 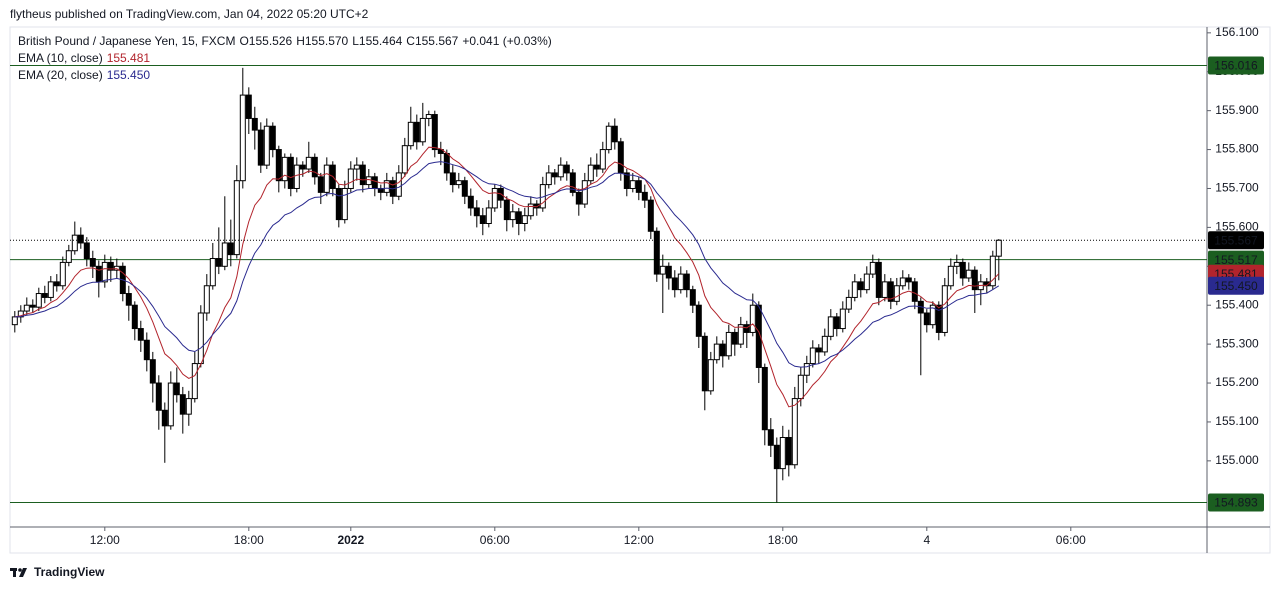 What do you see at coordinates (507, 41) in the screenshot?
I see `change: +0.041 (+0.03%)` at bounding box center [507, 41].